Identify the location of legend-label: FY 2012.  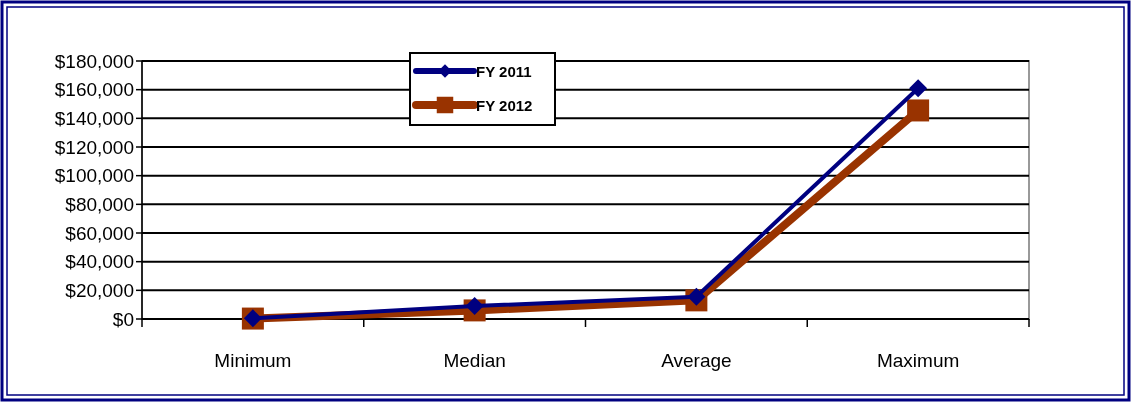
(504, 105).